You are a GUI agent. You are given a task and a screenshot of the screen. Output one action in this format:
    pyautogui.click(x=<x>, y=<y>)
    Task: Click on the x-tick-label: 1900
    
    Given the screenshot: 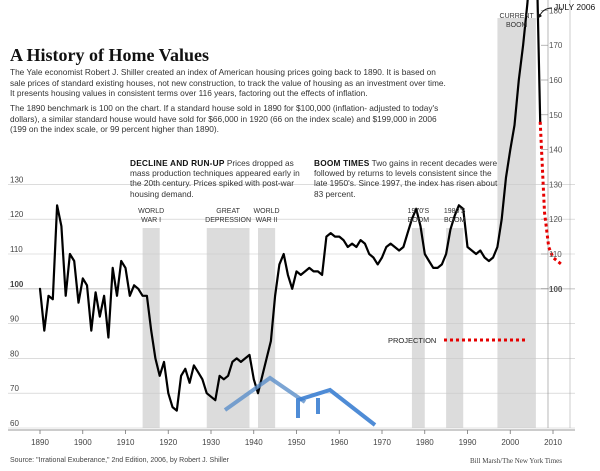 What is the action you would take?
    pyautogui.click(x=83, y=442)
    